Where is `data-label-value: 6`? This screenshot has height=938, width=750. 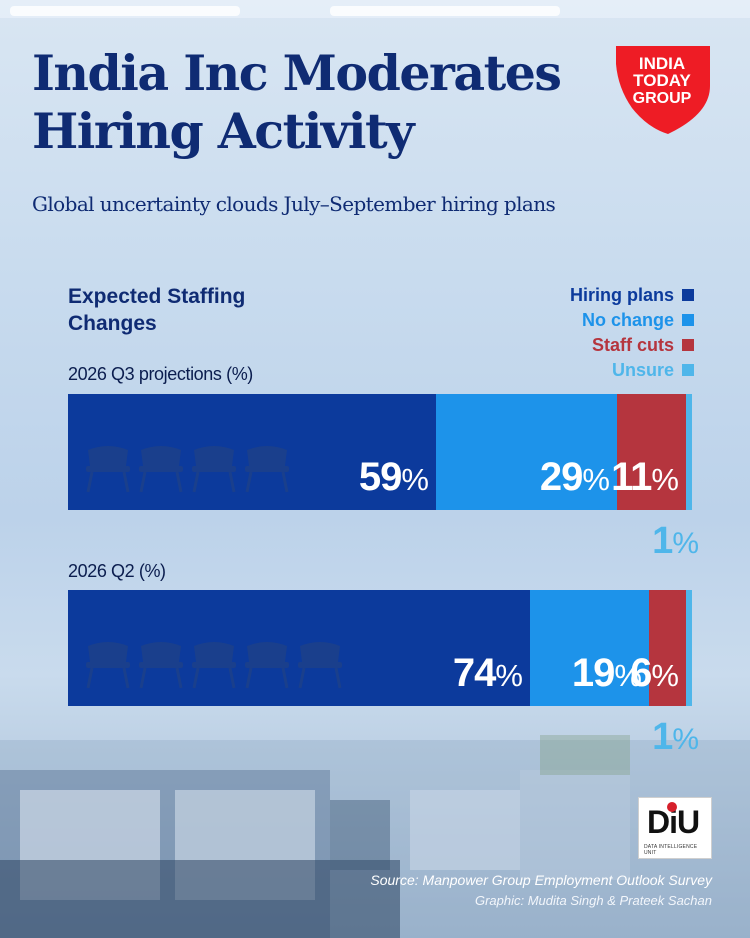 data-label-value: 6 is located at coordinates (641, 673).